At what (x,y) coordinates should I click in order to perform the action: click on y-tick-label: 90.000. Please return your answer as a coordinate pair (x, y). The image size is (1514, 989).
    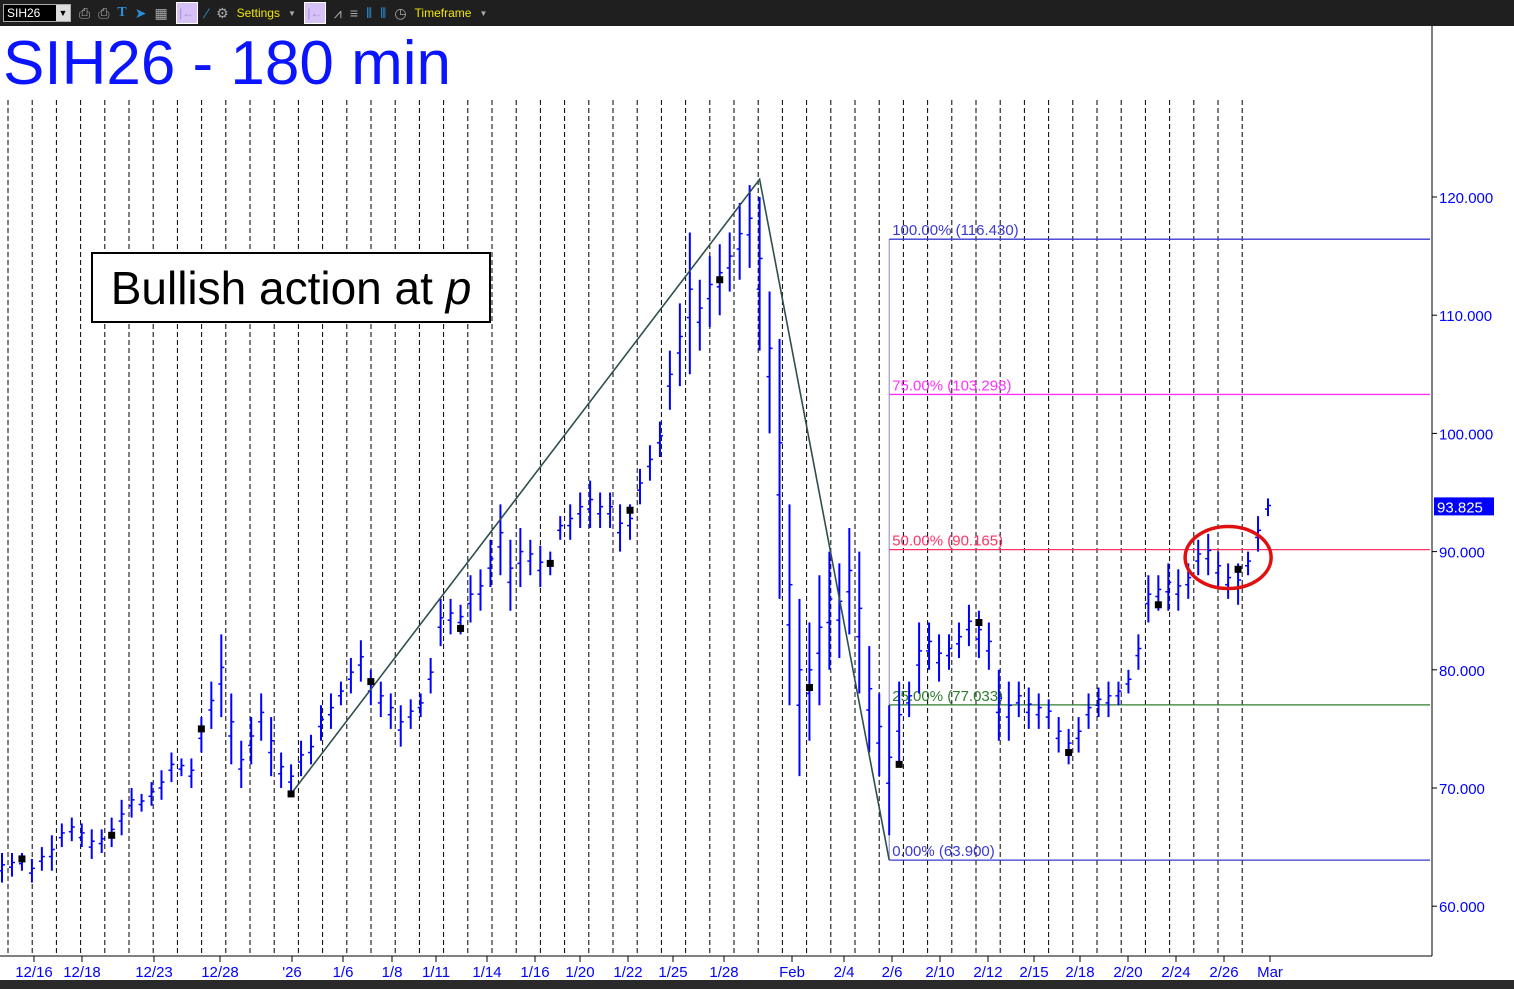
    Looking at the image, I should click on (1462, 553).